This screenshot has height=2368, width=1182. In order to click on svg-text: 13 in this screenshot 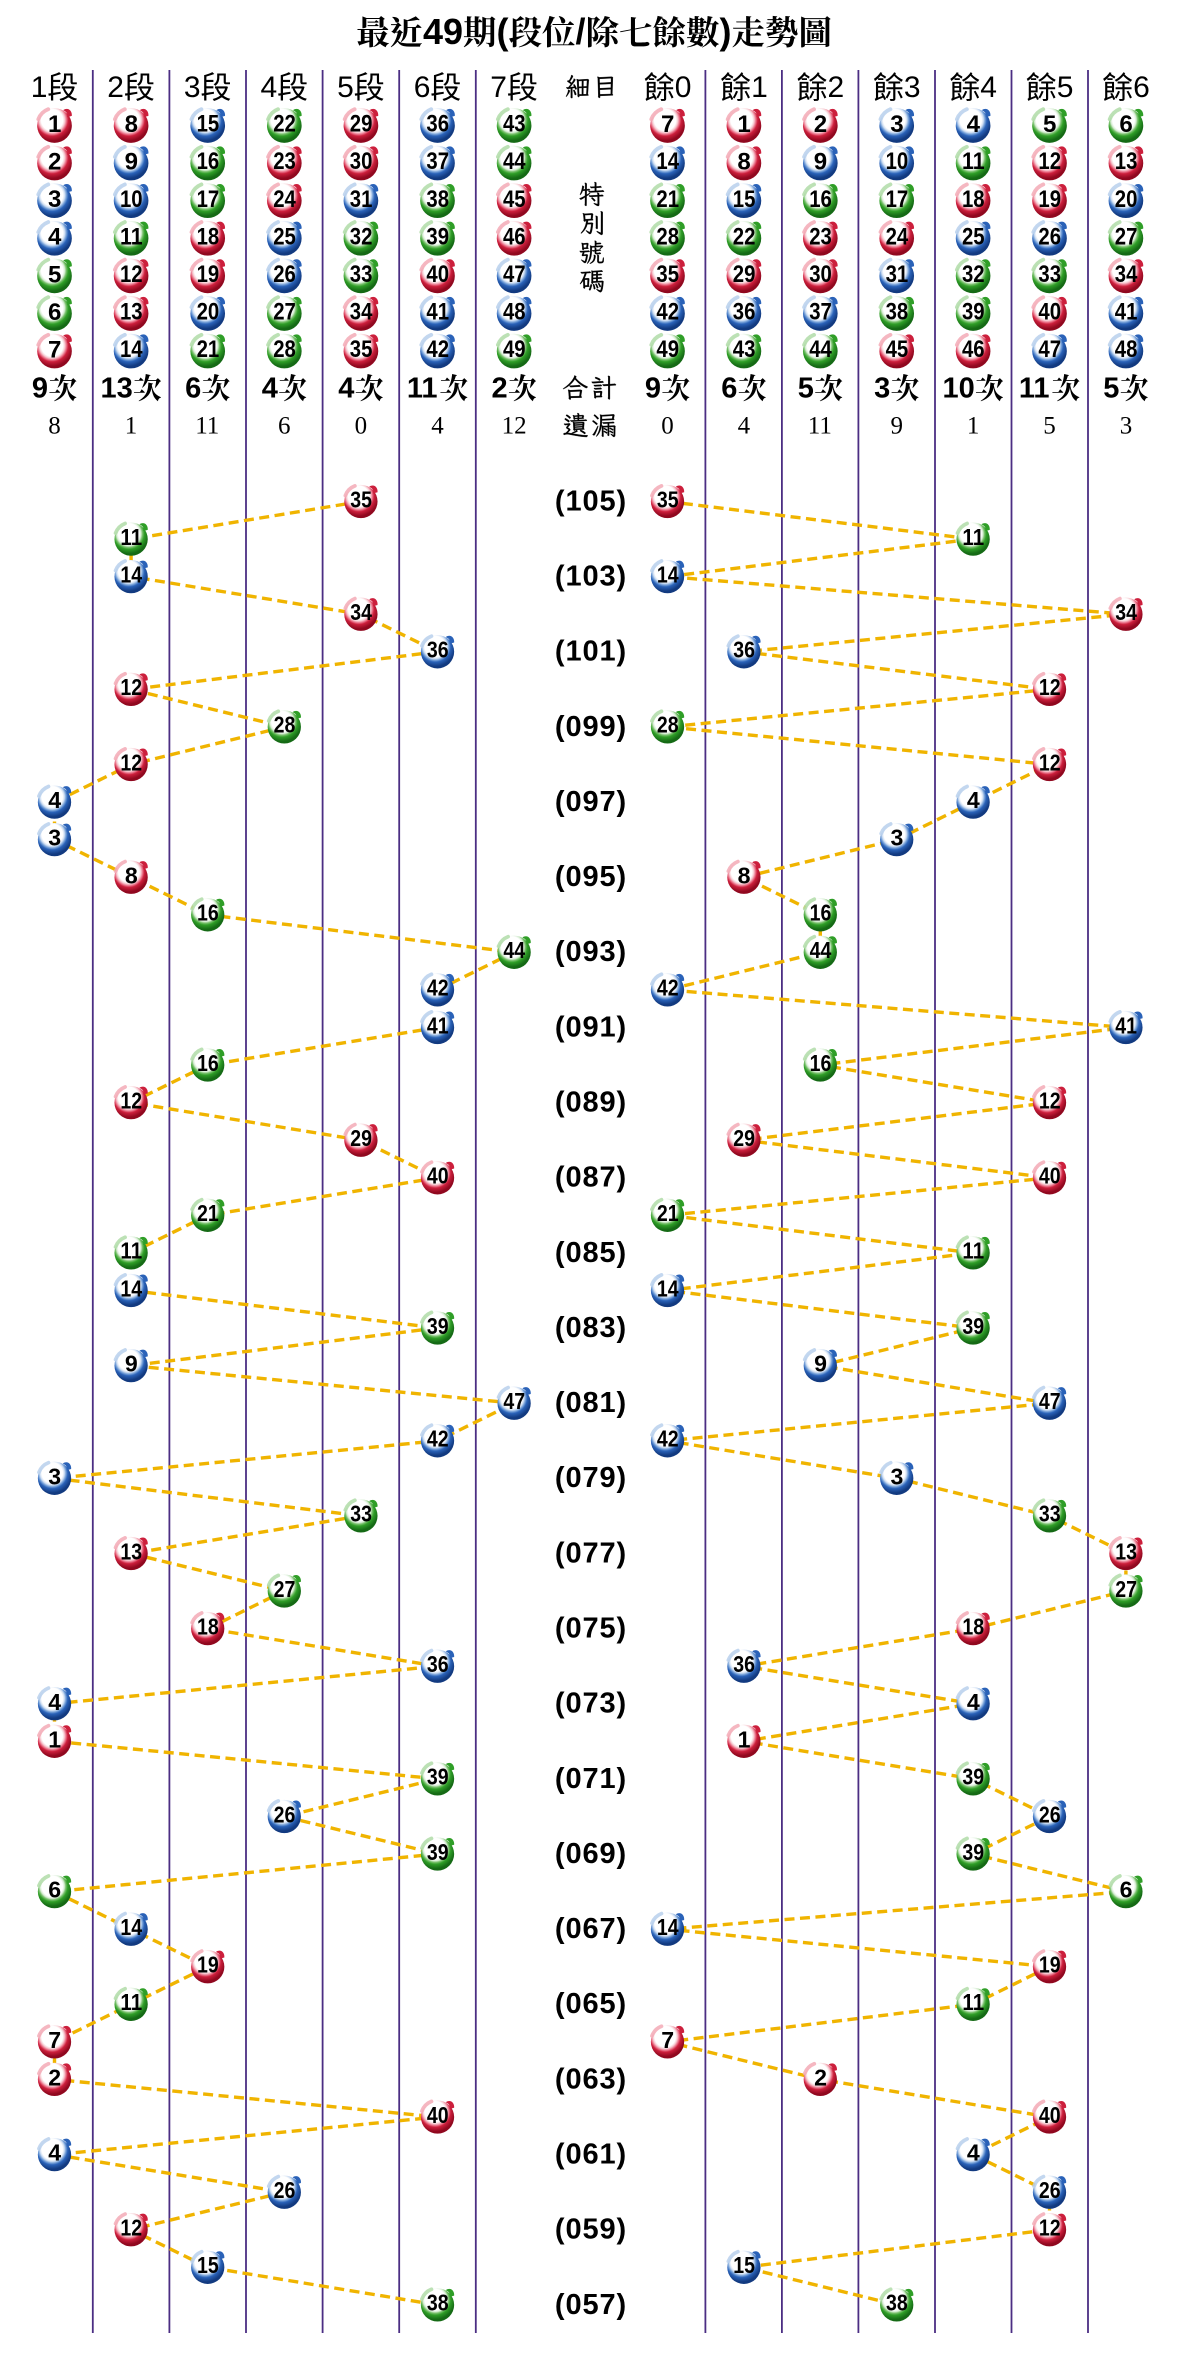, I will do `click(1126, 1551)`.